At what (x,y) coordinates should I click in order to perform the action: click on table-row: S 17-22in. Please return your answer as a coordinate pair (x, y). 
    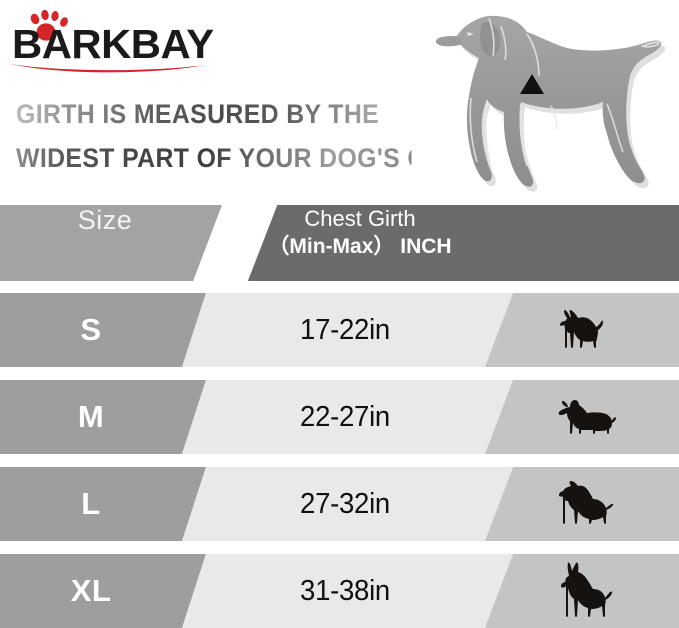
    Looking at the image, I should click on (339, 330).